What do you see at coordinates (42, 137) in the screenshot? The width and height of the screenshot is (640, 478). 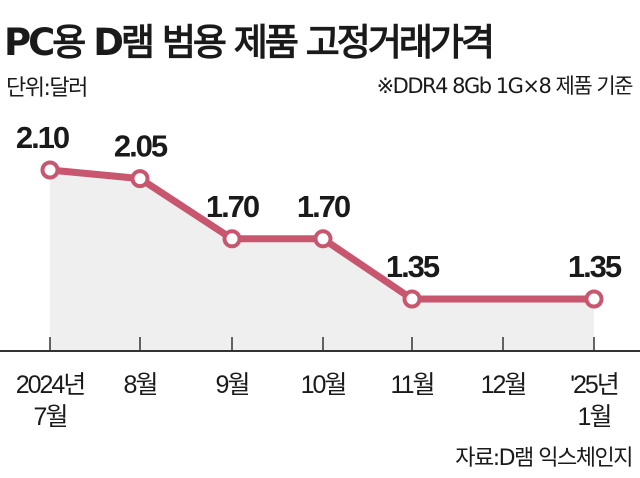 I see `data-label: 2.10` at bounding box center [42, 137].